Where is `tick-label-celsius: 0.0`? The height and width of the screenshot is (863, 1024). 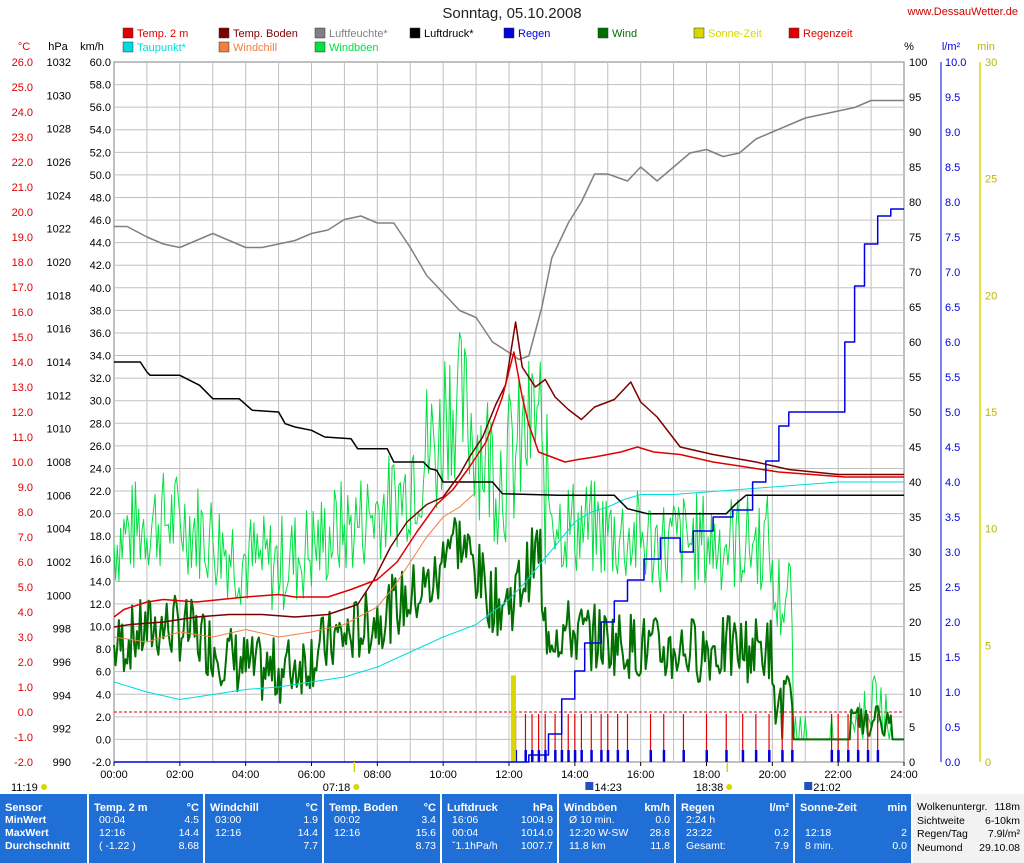 tick-label-celsius: 0.0 is located at coordinates (25, 713).